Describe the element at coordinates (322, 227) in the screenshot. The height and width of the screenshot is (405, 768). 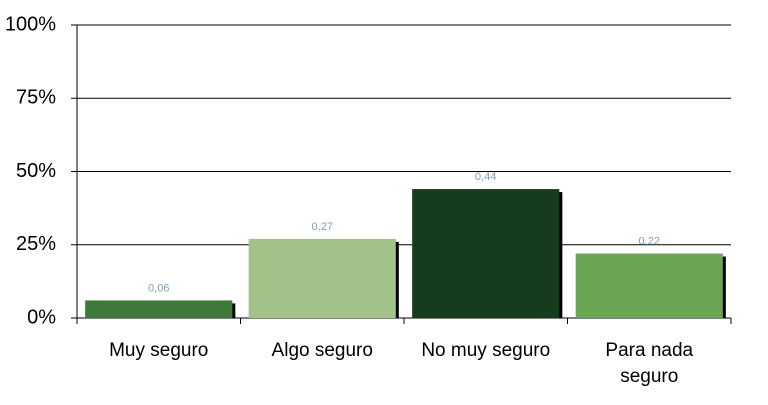
I see `data-label: 0,27` at that location.